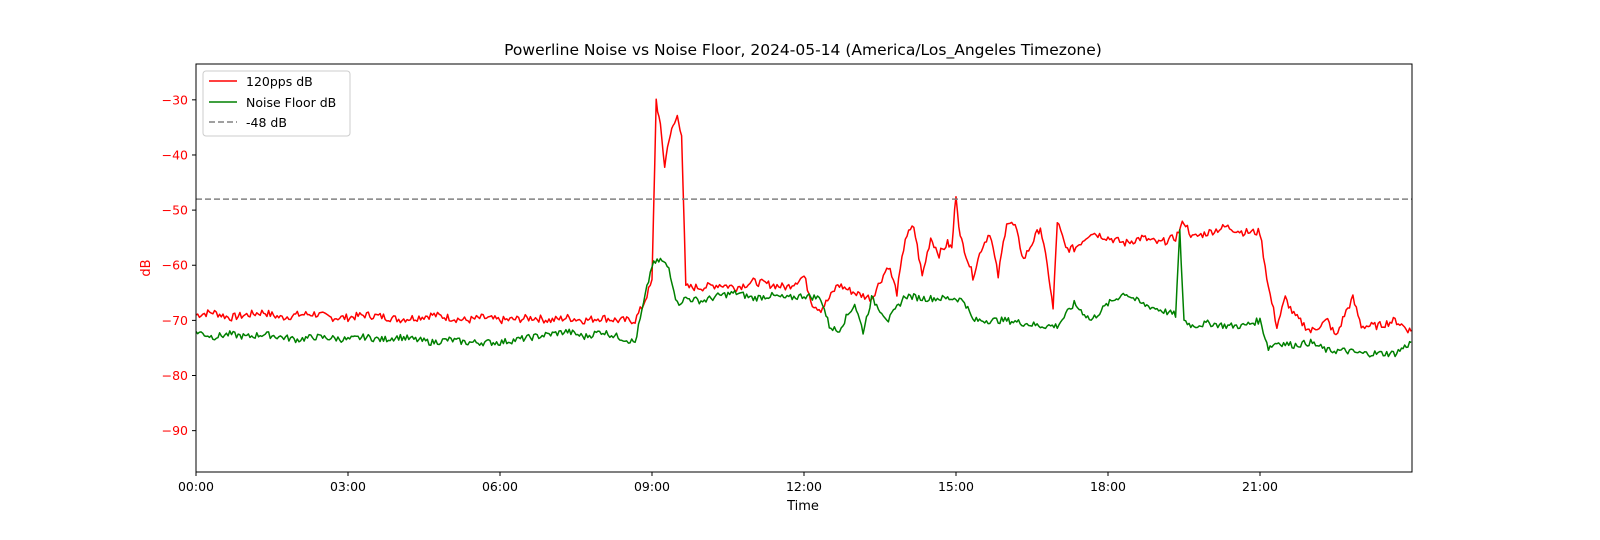 This screenshot has width=1600, height=540. What do you see at coordinates (175, 154) in the screenshot?
I see `y-tick-label: −40` at bounding box center [175, 154].